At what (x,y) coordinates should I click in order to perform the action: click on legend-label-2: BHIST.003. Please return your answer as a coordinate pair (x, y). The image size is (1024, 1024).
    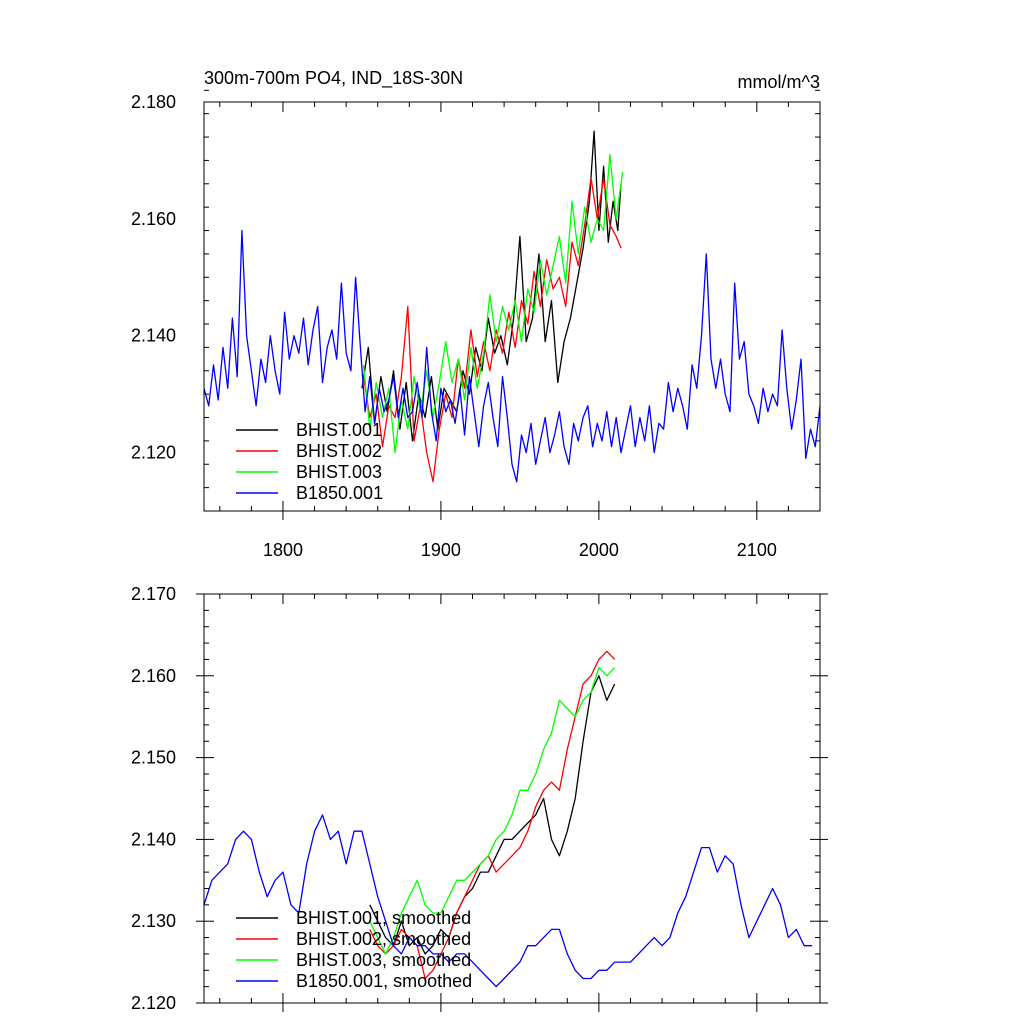
    Looking at the image, I should click on (339, 472).